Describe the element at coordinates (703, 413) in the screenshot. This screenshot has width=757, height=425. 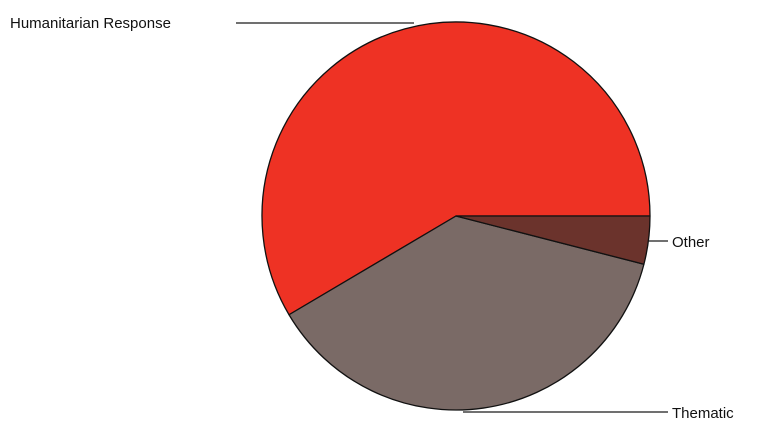
I see `label-thematic: Thematic` at that location.